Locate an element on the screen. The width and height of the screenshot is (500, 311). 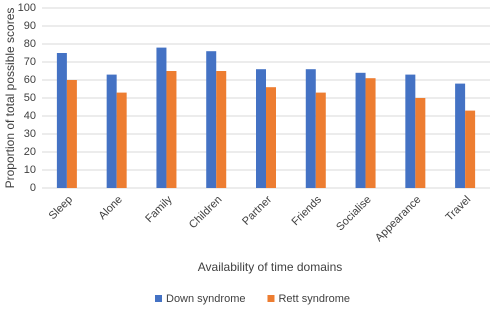
legend-label: Down syndrome is located at coordinates (205, 299).